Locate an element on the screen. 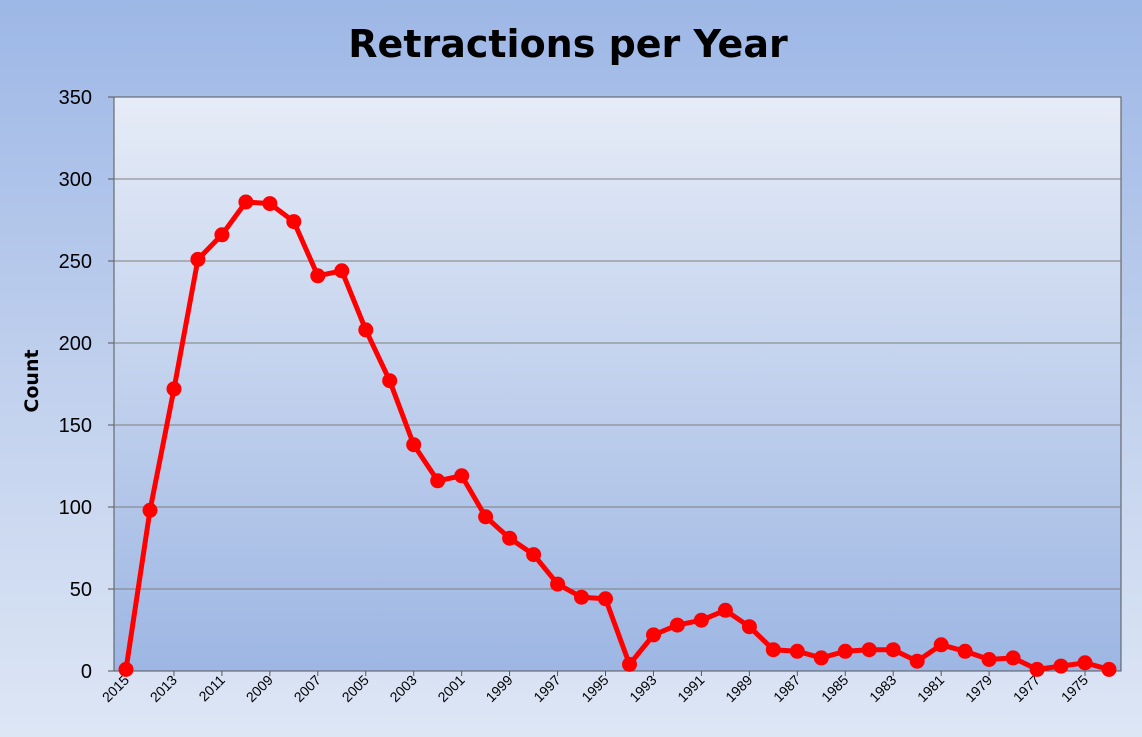 The height and width of the screenshot is (737, 1142). x-tick-label: 1987 is located at coordinates (786, 688).